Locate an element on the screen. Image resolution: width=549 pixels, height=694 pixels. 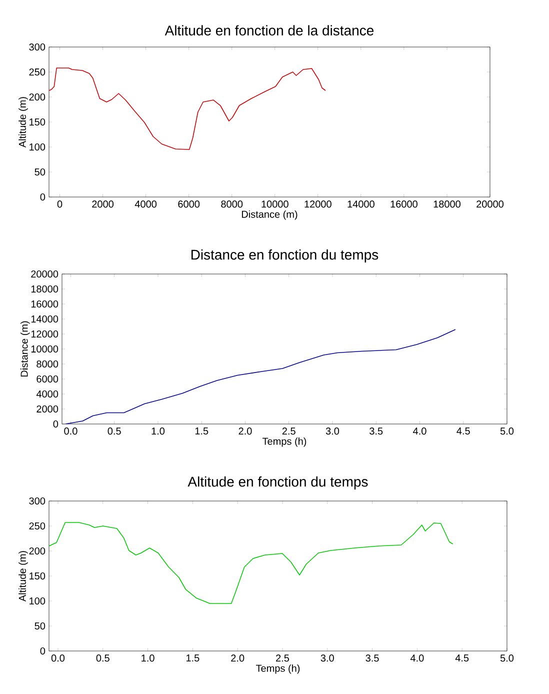
y-tick-label: 18000 is located at coordinates (44, 289).